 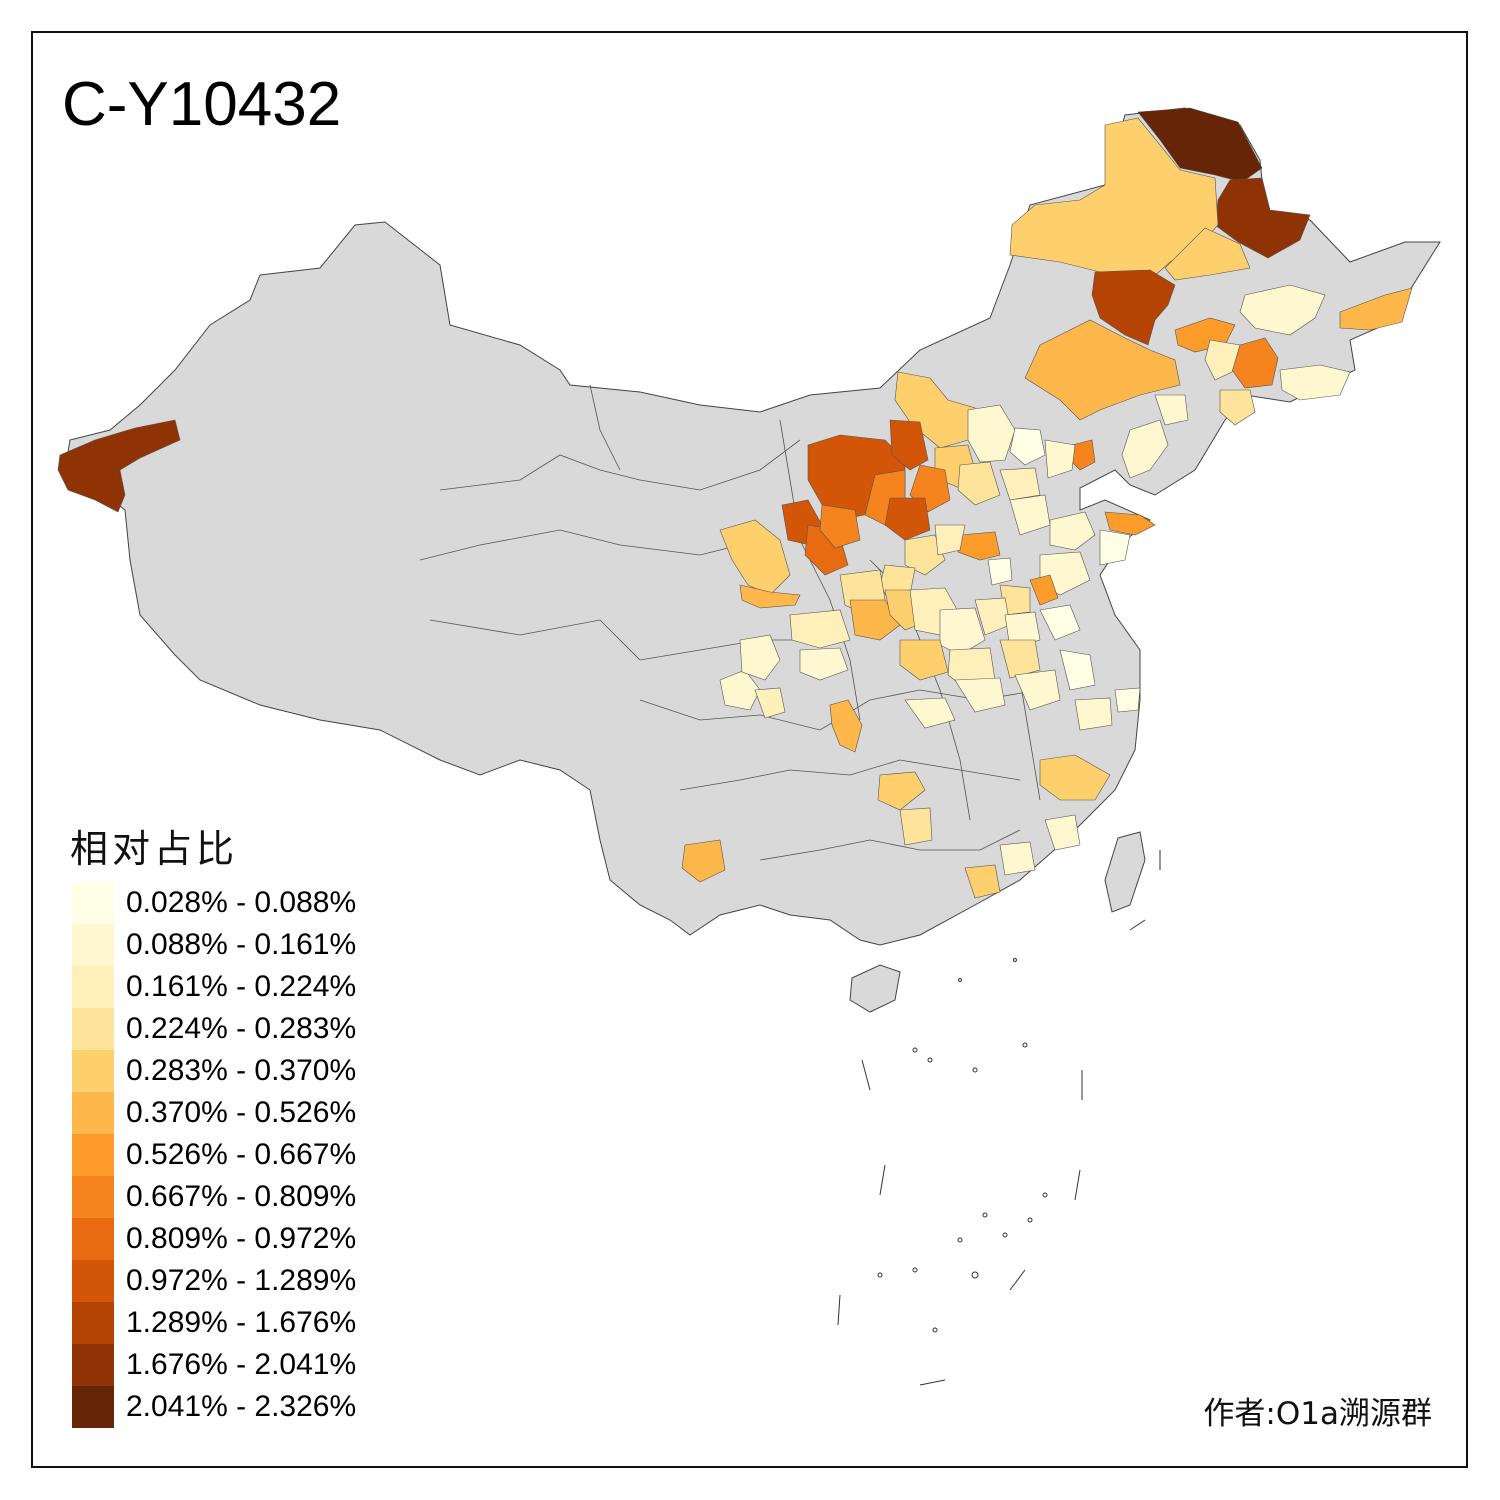 I want to click on legend-label: 1.676% - 2.041%, so click(x=241, y=1364).